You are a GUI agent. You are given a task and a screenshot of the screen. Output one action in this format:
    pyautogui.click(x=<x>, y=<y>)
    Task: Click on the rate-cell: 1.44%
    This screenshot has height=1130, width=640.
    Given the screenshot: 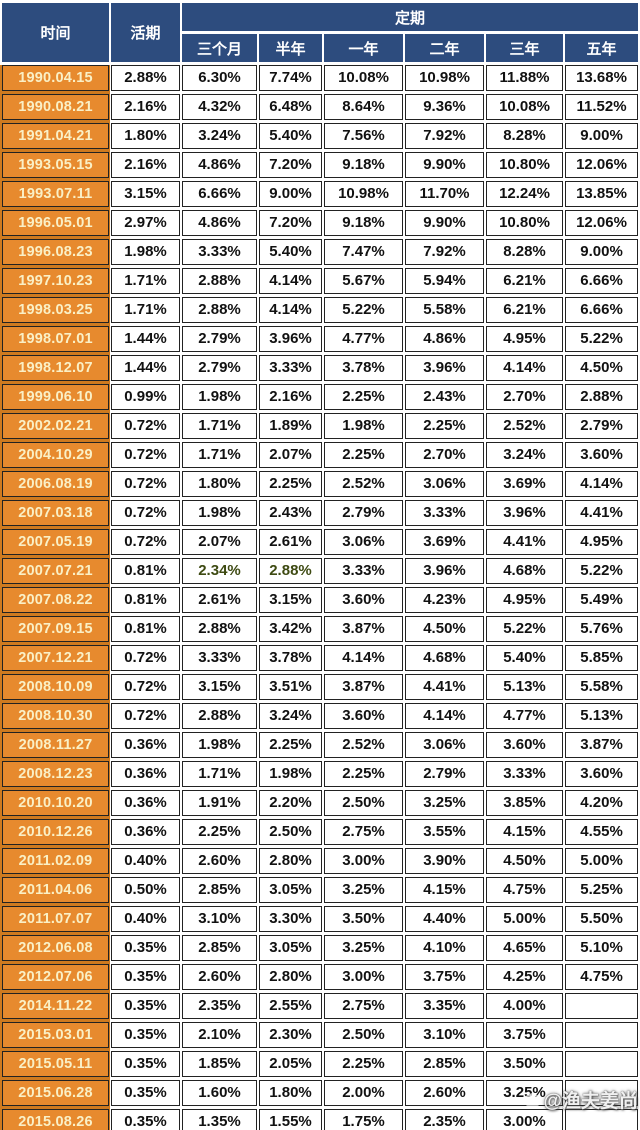 What is the action you would take?
    pyautogui.click(x=145, y=339)
    